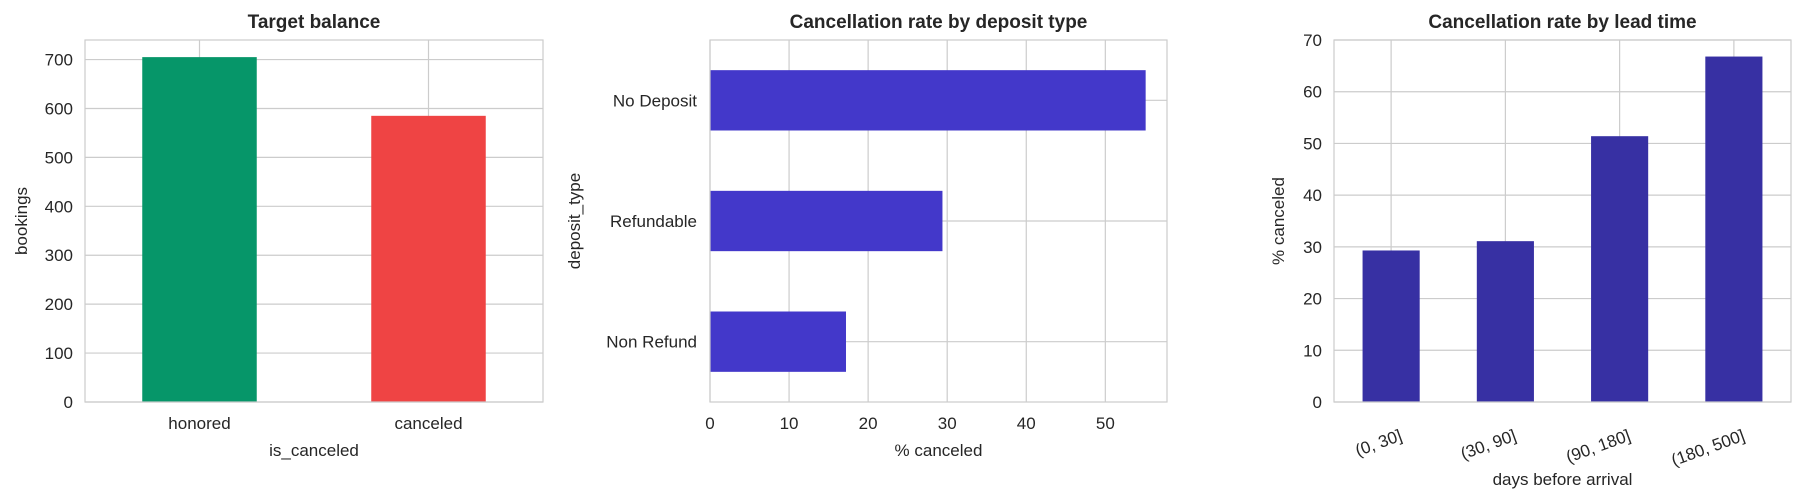 The width and height of the screenshot is (1803, 503). I want to click on x-tick-label: 40, so click(1026, 423).